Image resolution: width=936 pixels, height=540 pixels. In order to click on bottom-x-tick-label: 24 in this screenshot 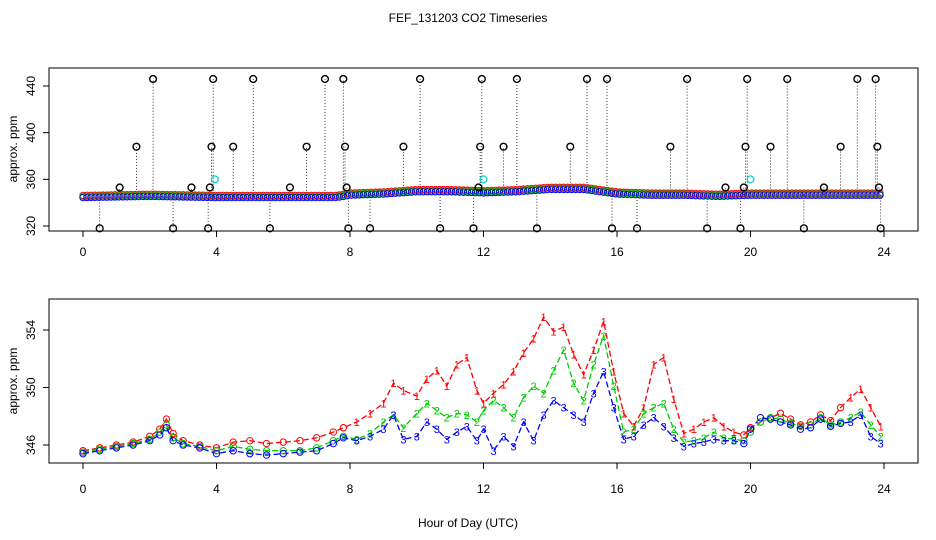, I will do `click(884, 489)`.